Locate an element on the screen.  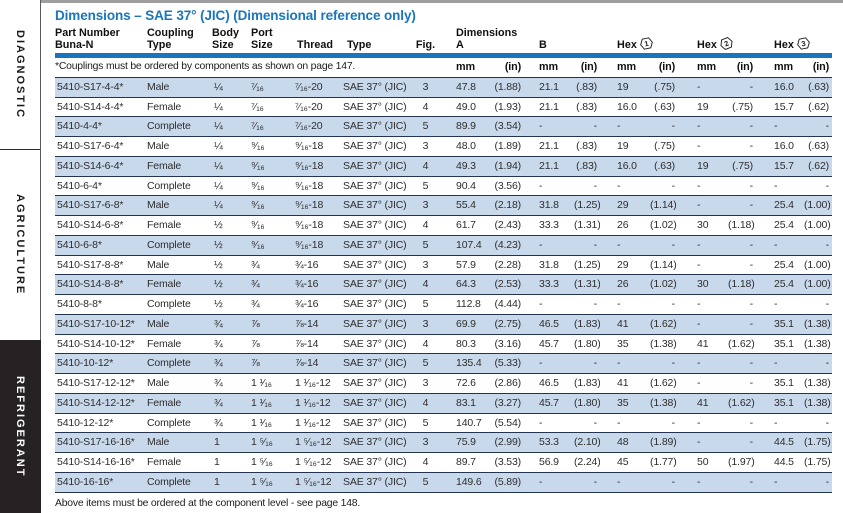
hex1-in: (1.62) is located at coordinates (664, 383).